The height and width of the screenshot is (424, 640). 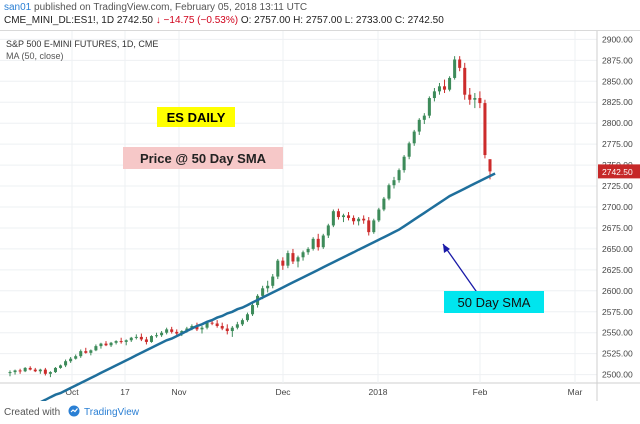 I want to click on last-price: 2742.50, so click(x=134, y=20).